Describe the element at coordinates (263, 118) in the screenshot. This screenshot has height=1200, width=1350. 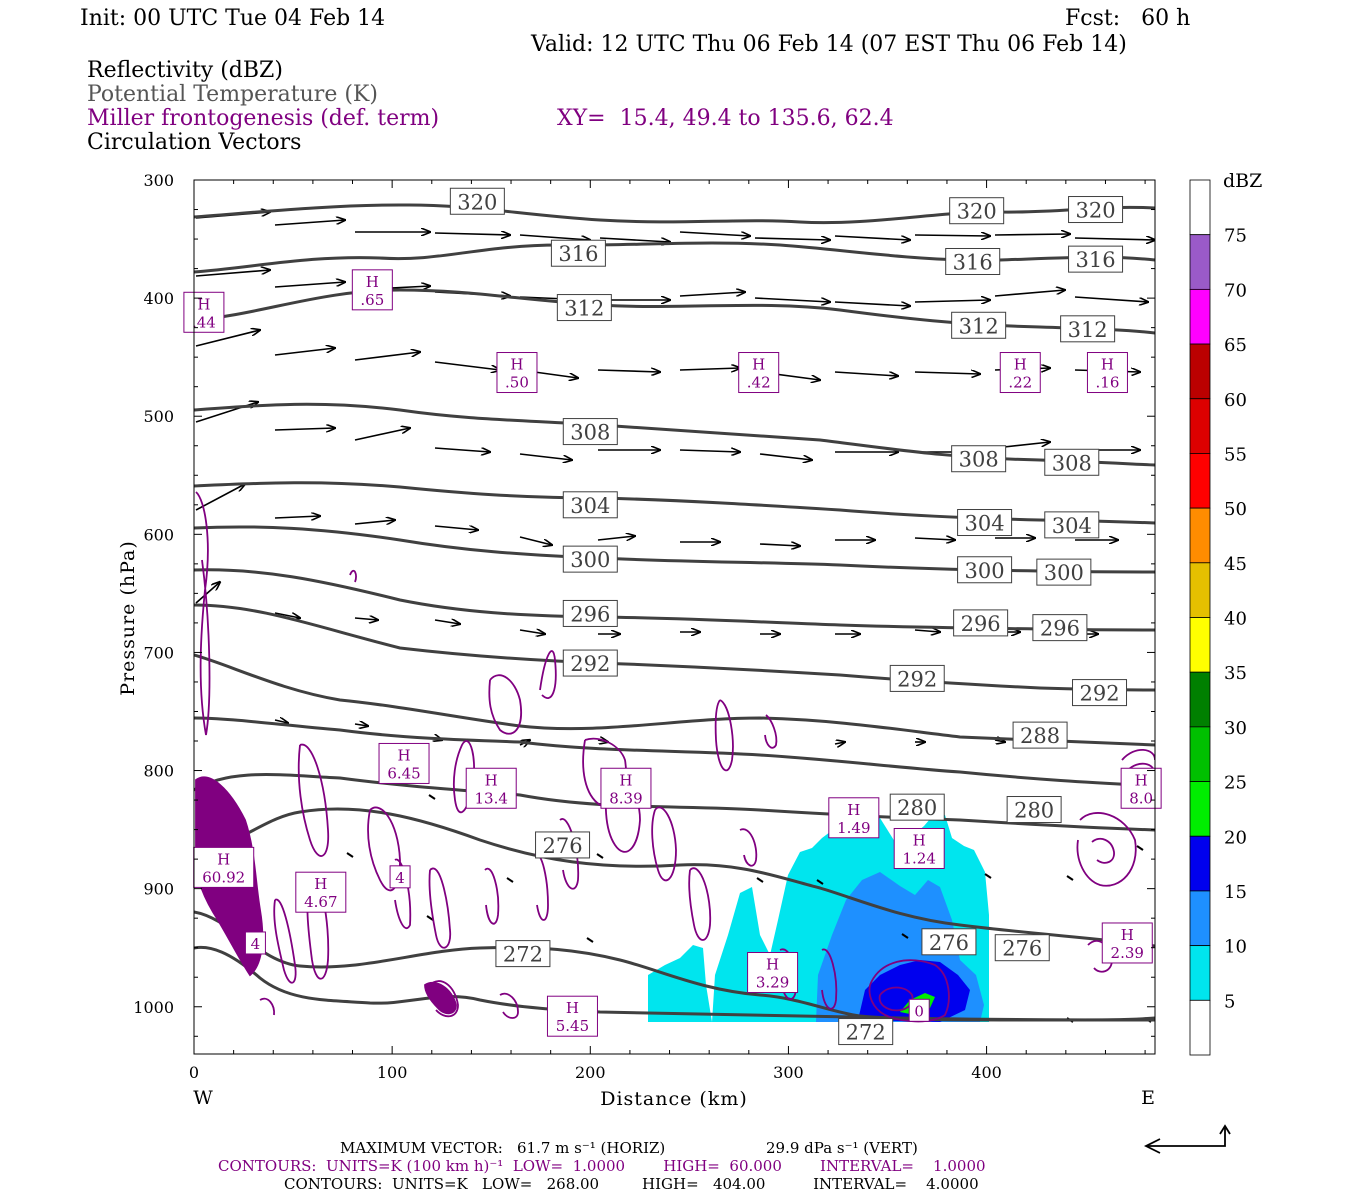
I see `field-frontogenesis: Miller frontogenesis (def. term)` at that location.